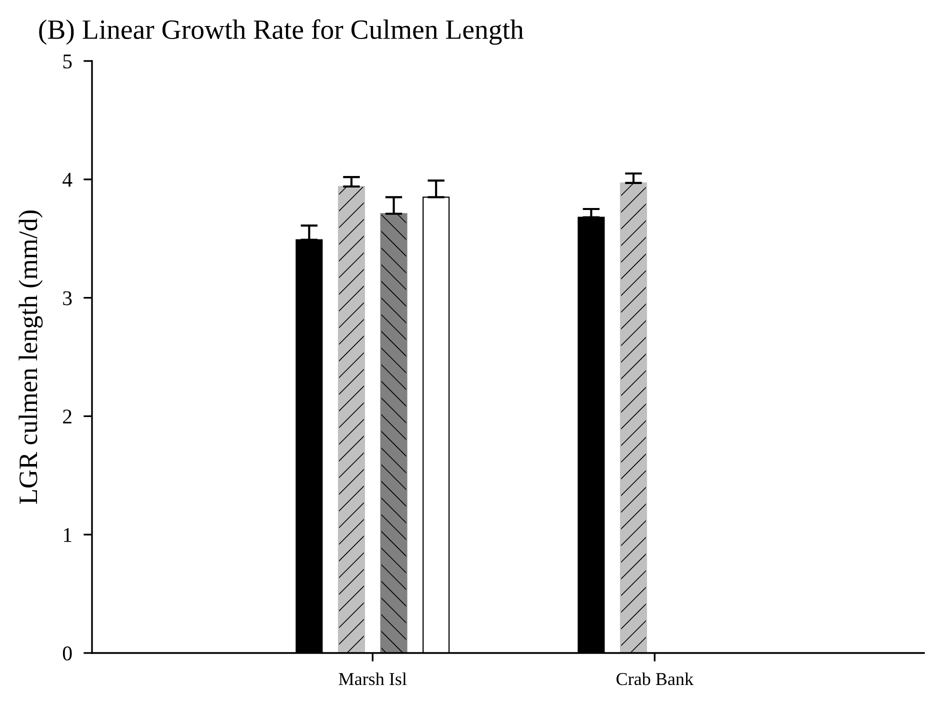 The width and height of the screenshot is (926, 701). What do you see at coordinates (67, 653) in the screenshot?
I see `y-tick-label: 0` at bounding box center [67, 653].